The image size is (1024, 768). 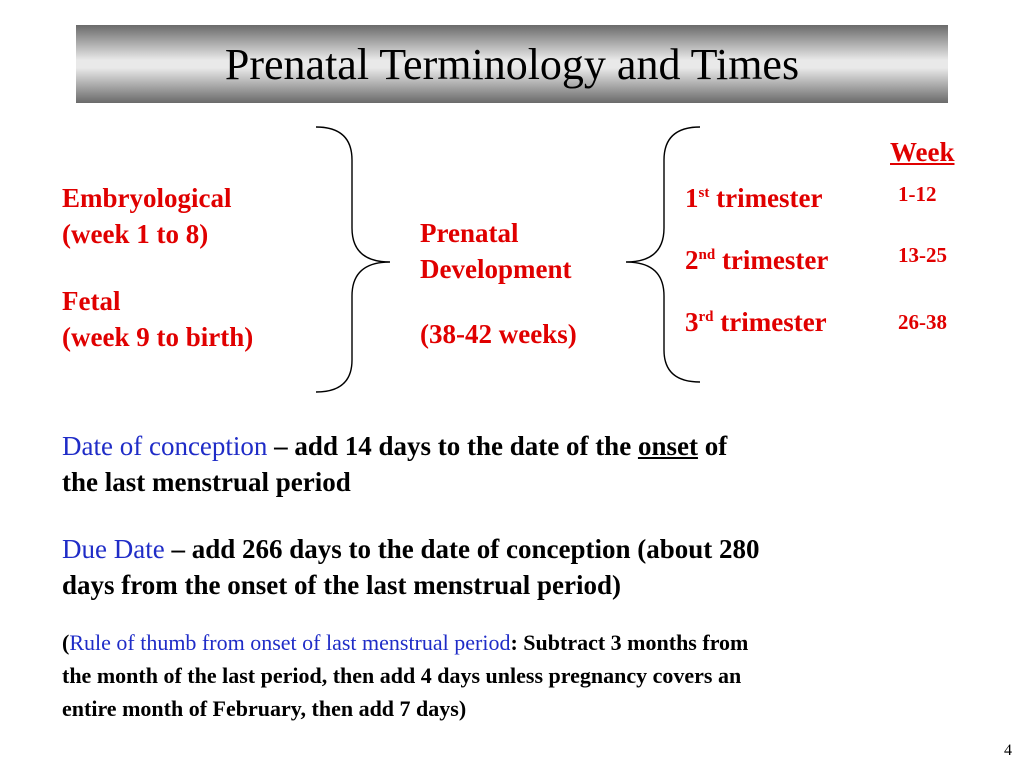 What do you see at coordinates (113, 549) in the screenshot?
I see `due-date-term: Due Date` at bounding box center [113, 549].